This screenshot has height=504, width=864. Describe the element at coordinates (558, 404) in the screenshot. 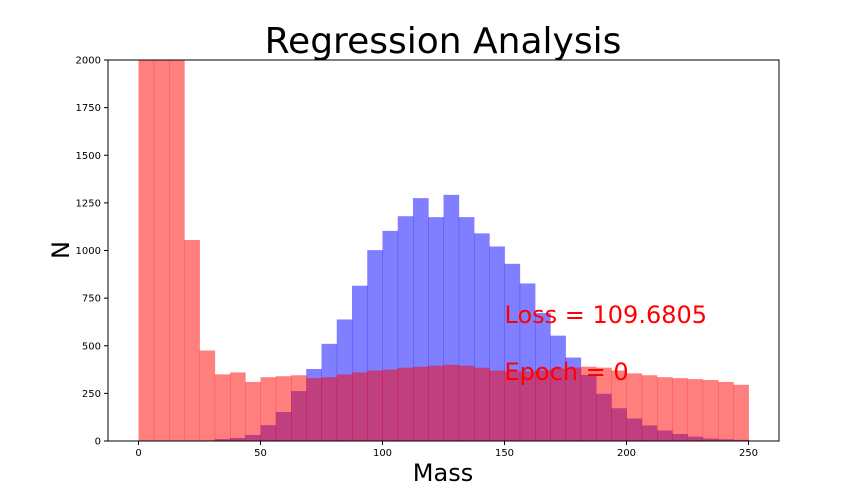

I see `histogram-bar-s1-b27` at that location.